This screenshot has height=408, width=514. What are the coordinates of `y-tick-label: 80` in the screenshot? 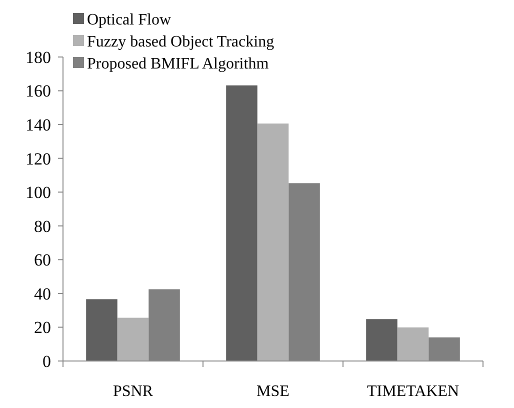 It's located at (42, 226).